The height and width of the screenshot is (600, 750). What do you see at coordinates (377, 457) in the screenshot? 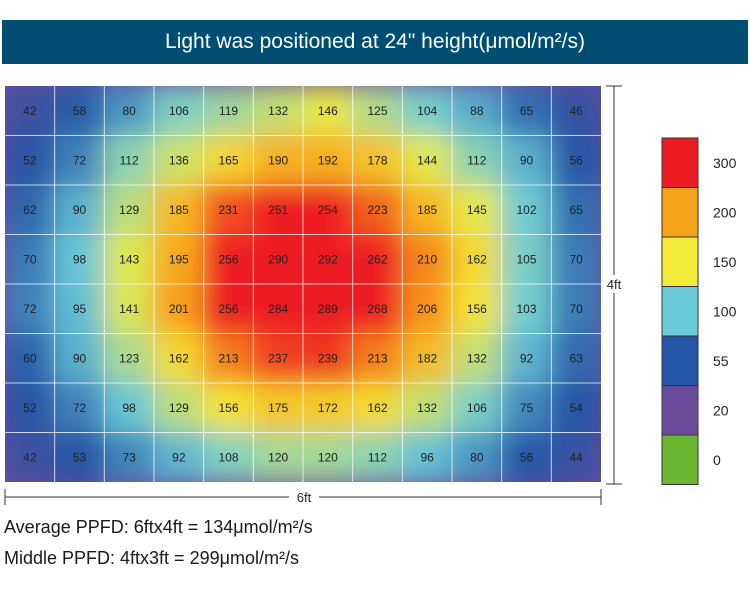
I see `cell-value-label: 112` at bounding box center [377, 457].